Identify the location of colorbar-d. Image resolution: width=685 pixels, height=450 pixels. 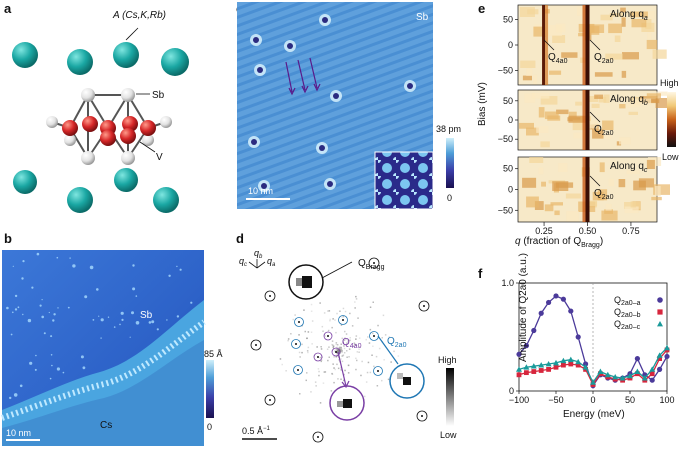
(450, 397).